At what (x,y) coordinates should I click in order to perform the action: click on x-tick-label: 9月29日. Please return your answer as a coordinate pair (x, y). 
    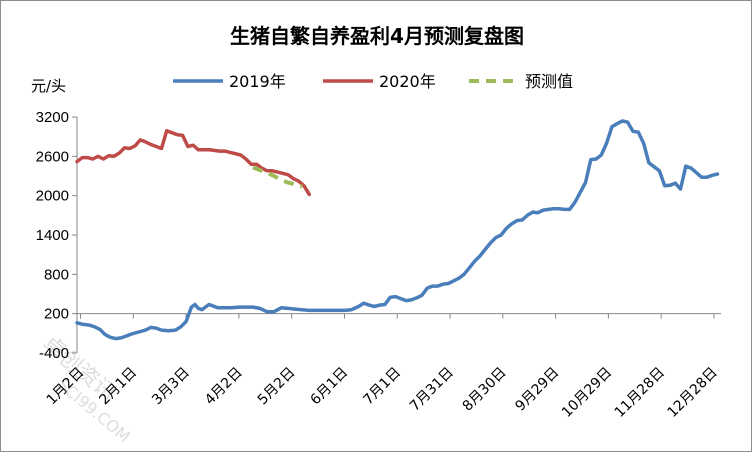
    Looking at the image, I should click on (537, 390).